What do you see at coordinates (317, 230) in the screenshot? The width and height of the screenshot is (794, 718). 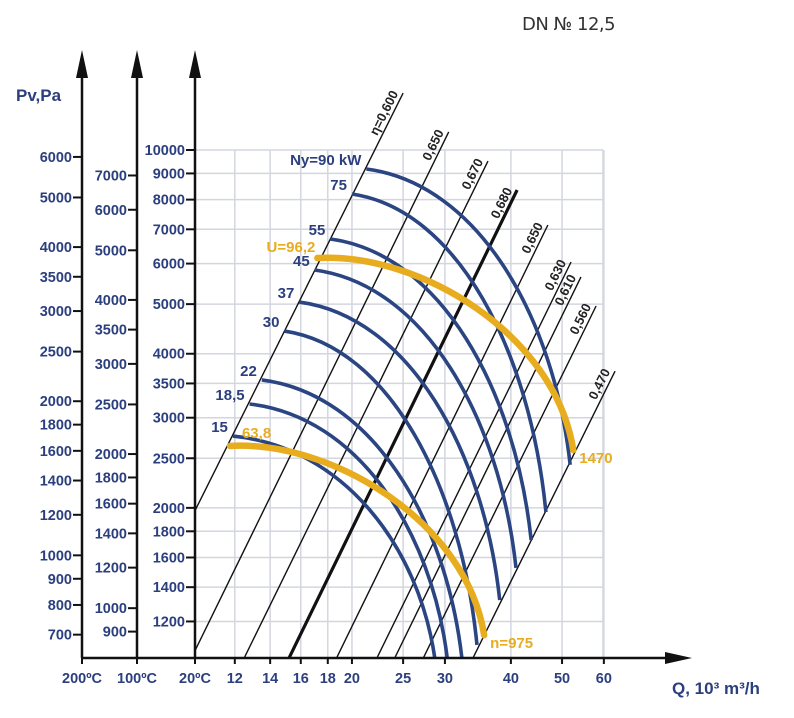 I see `power-curve-label: 55` at bounding box center [317, 230].